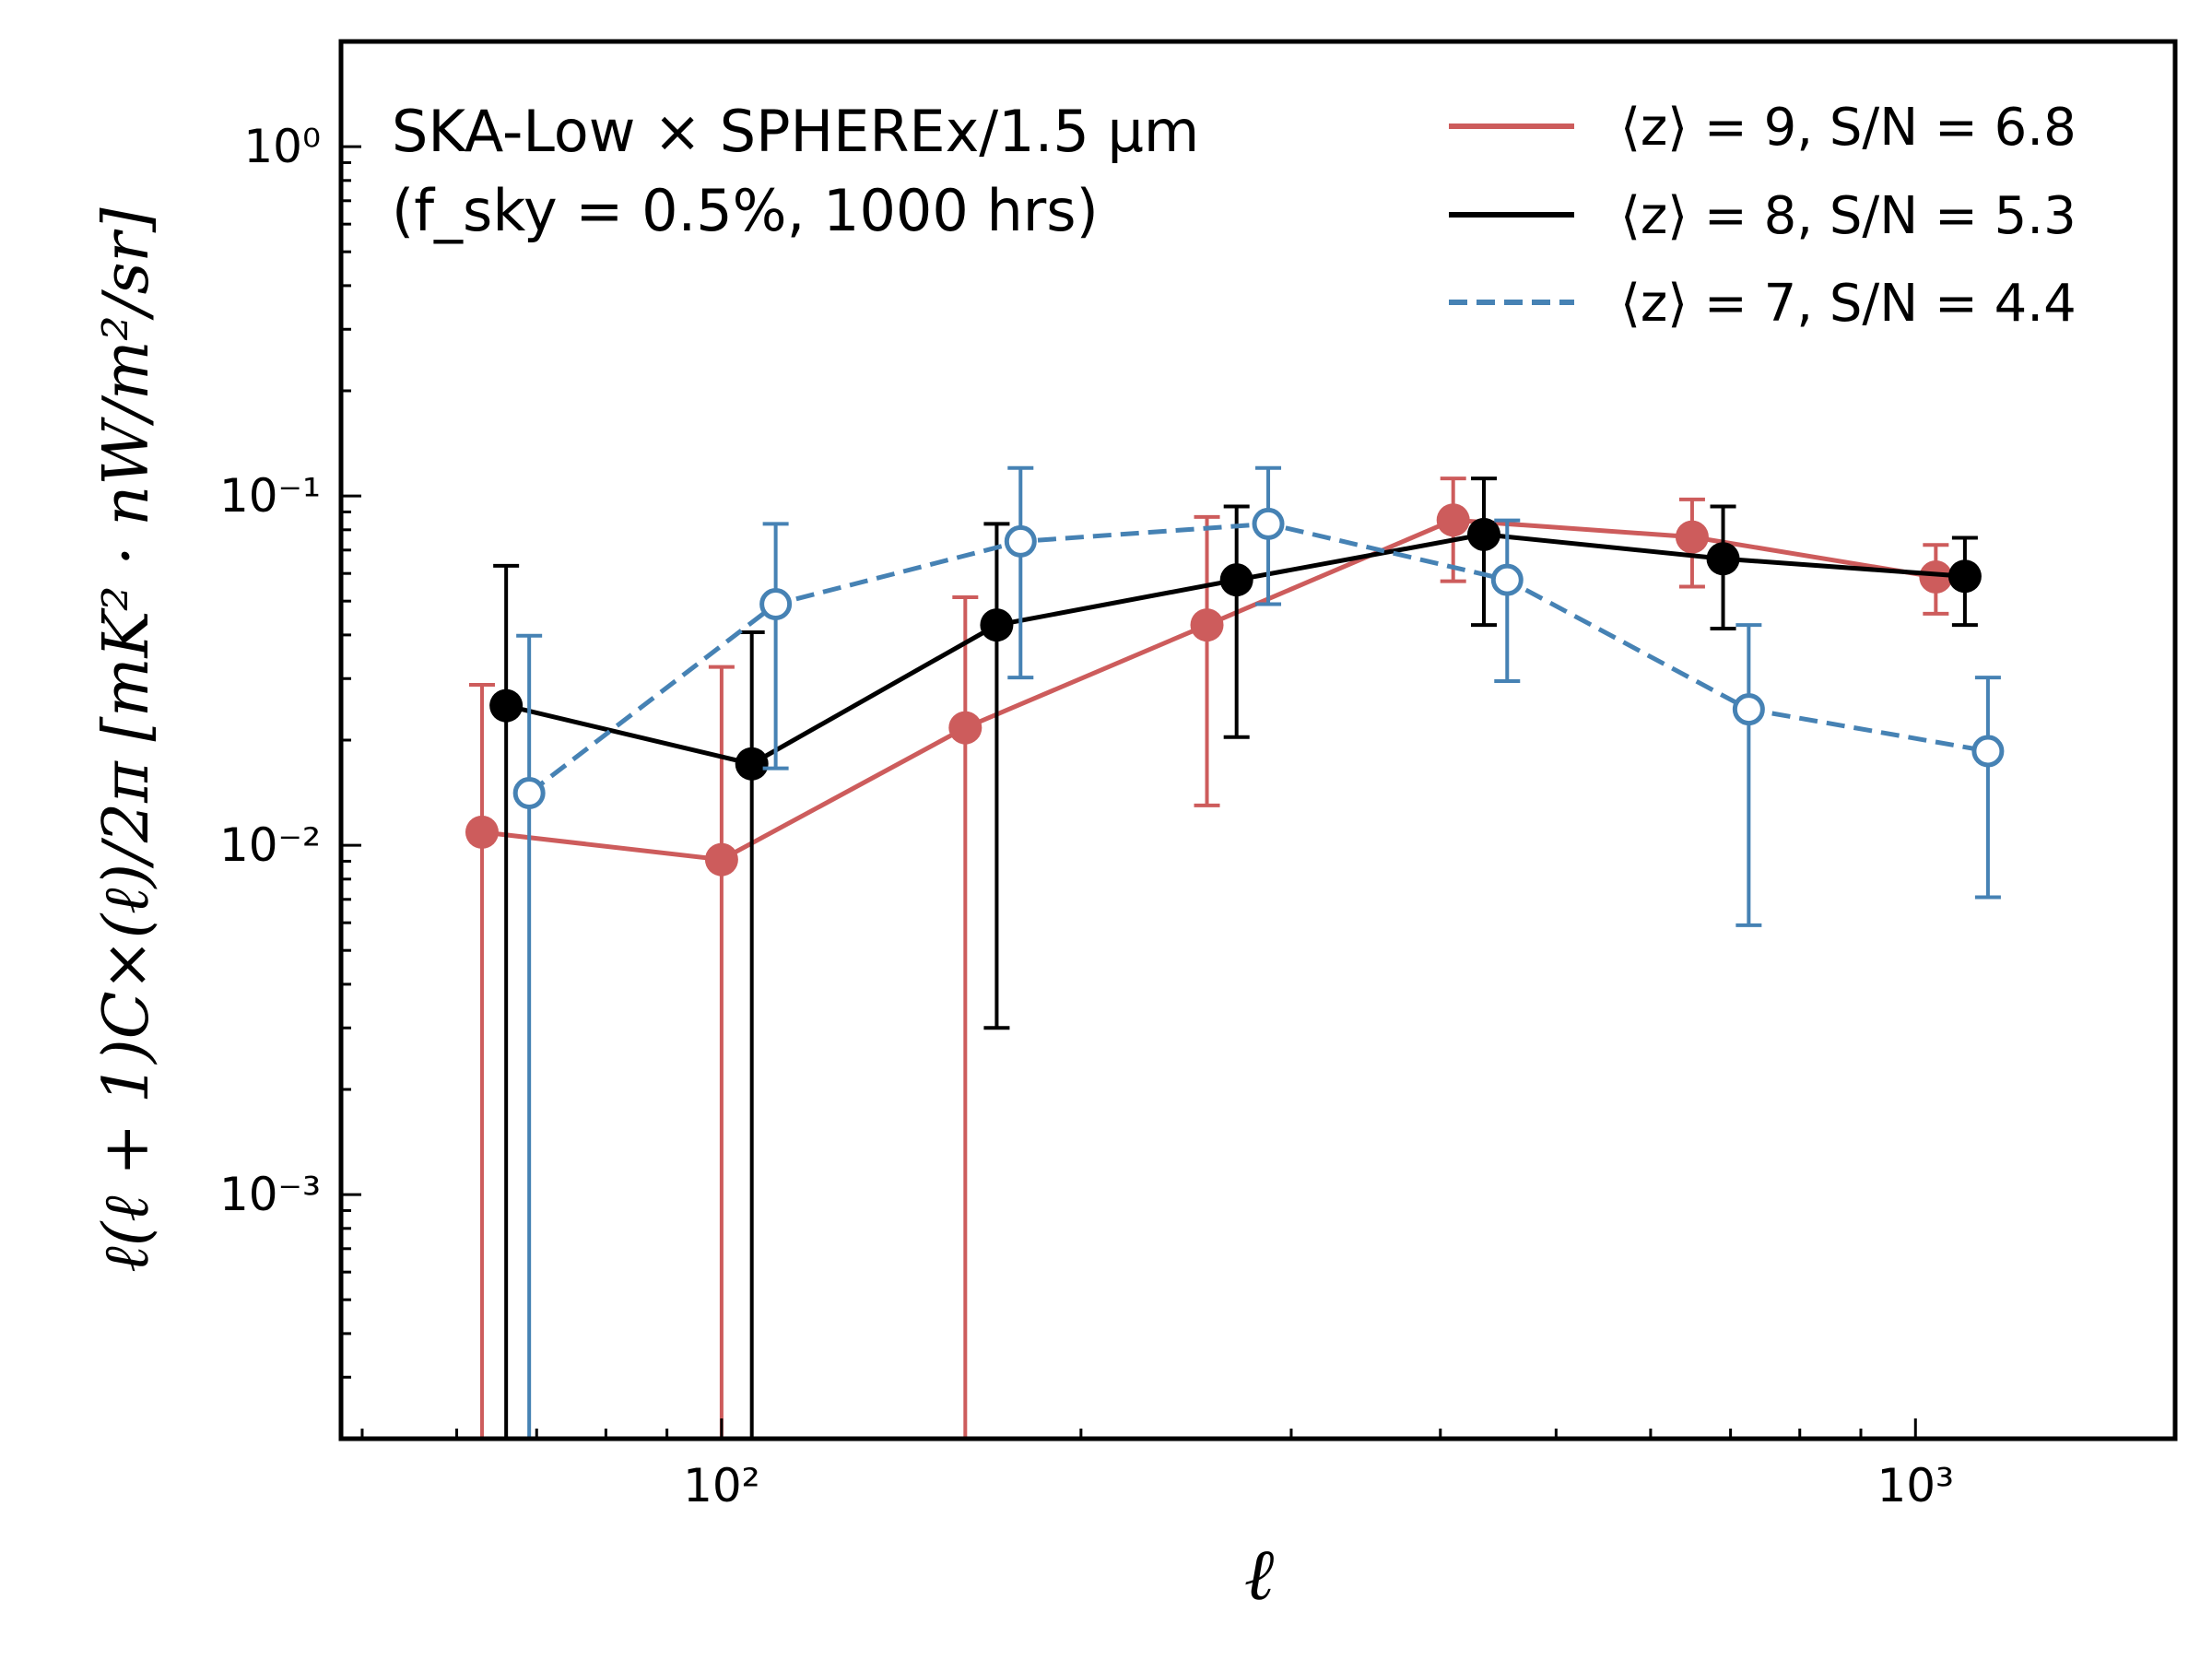 The image size is (2212, 1659). Describe the element at coordinates (1848, 128) in the screenshot. I see `legend-label: ⟨z⟩ = 9, S/N = 6.8` at that location.